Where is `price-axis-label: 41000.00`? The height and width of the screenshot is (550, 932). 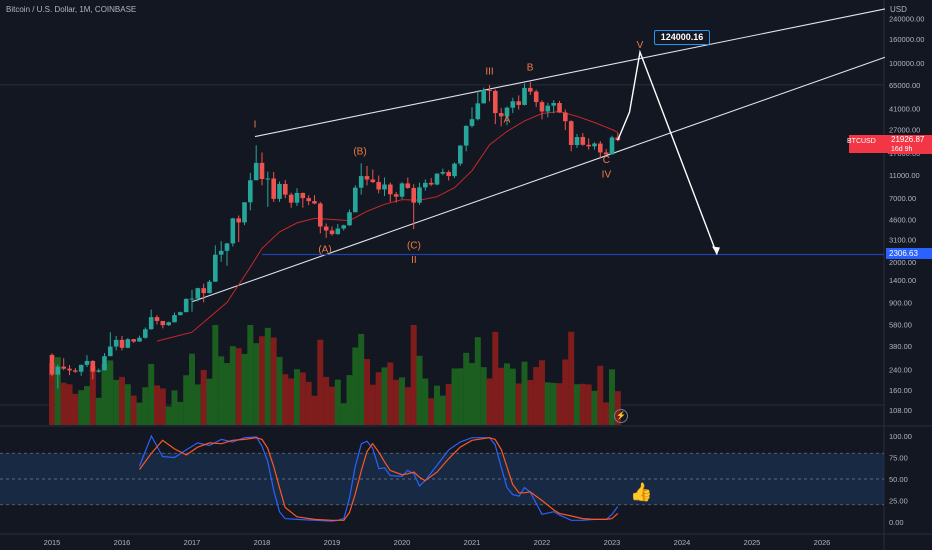
price-axis-label: 41000.00 is located at coordinates (904, 108).